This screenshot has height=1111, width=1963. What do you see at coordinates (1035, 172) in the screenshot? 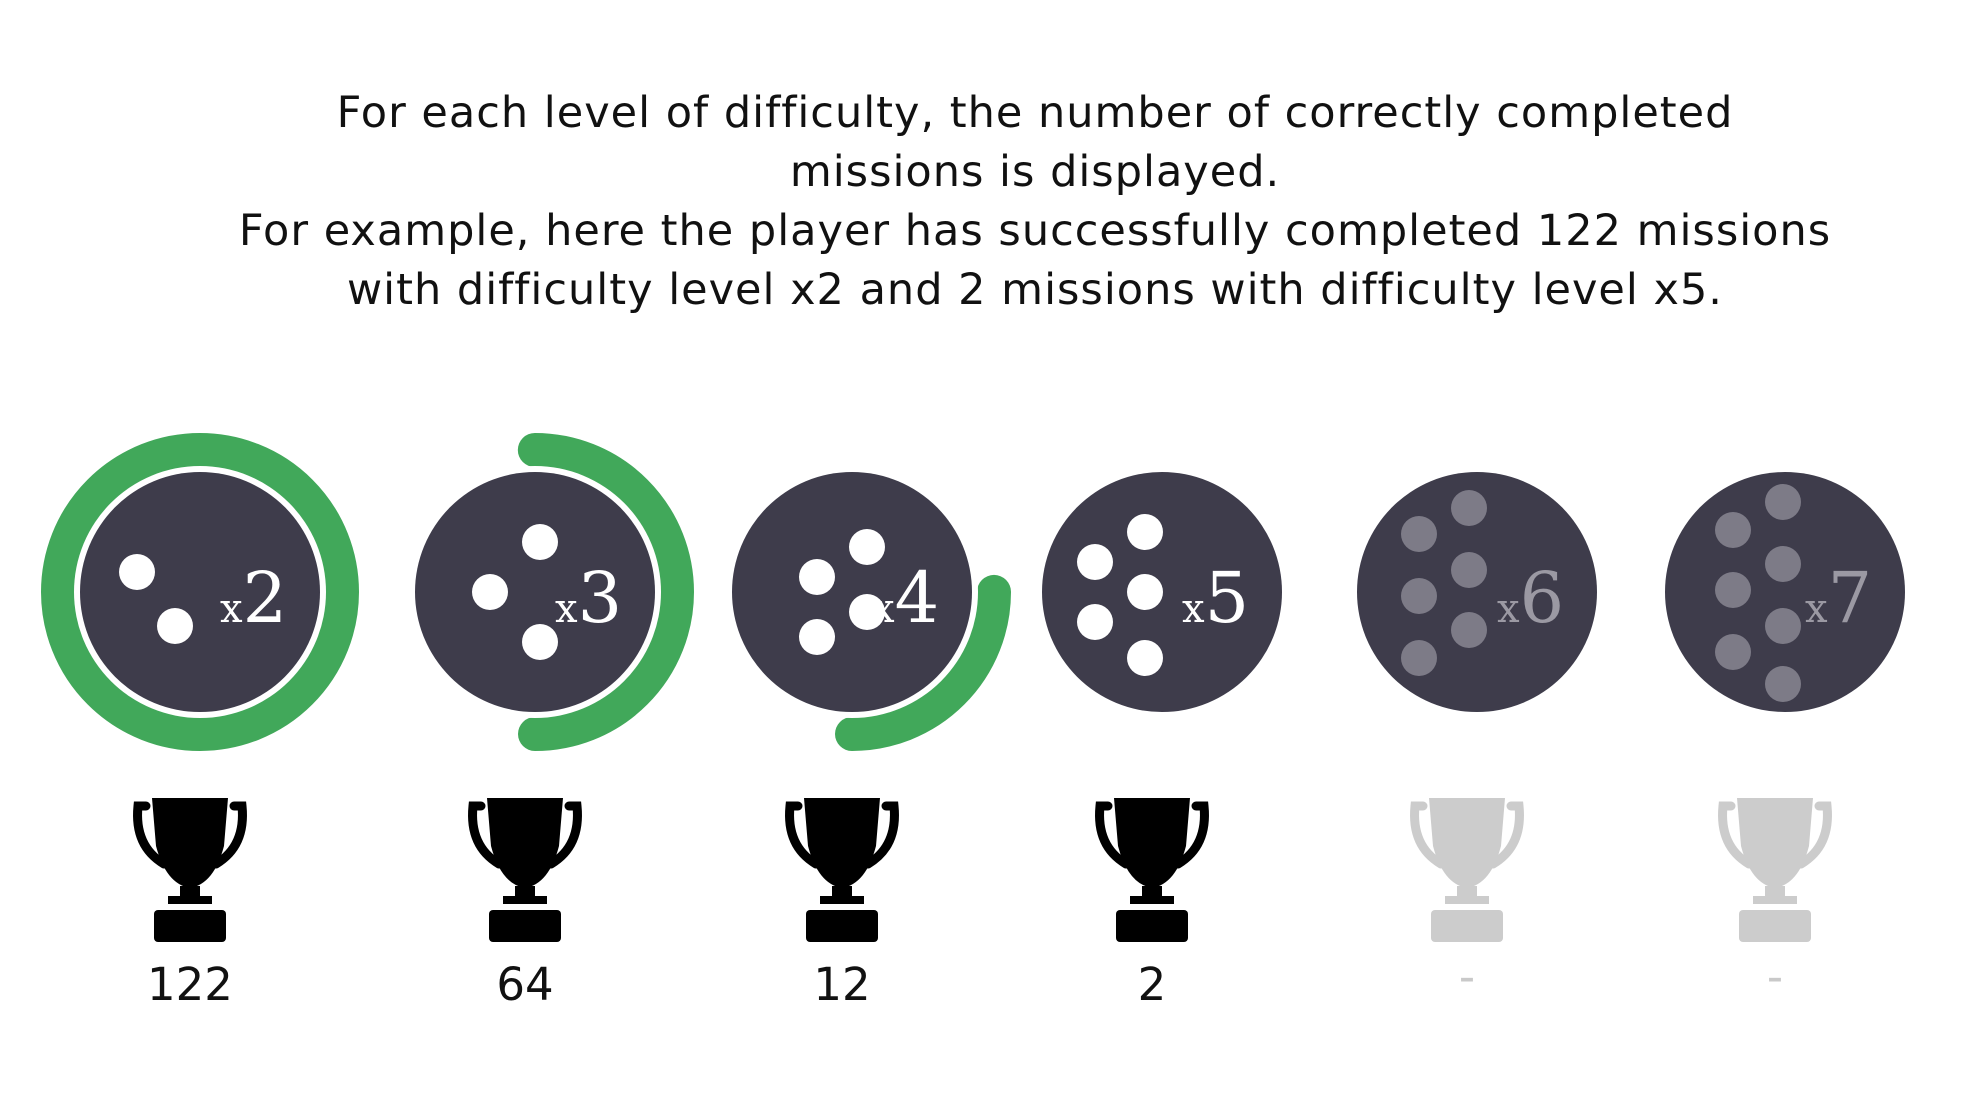
I see `caption-line-2: missions is displayed.` at bounding box center [1035, 172].